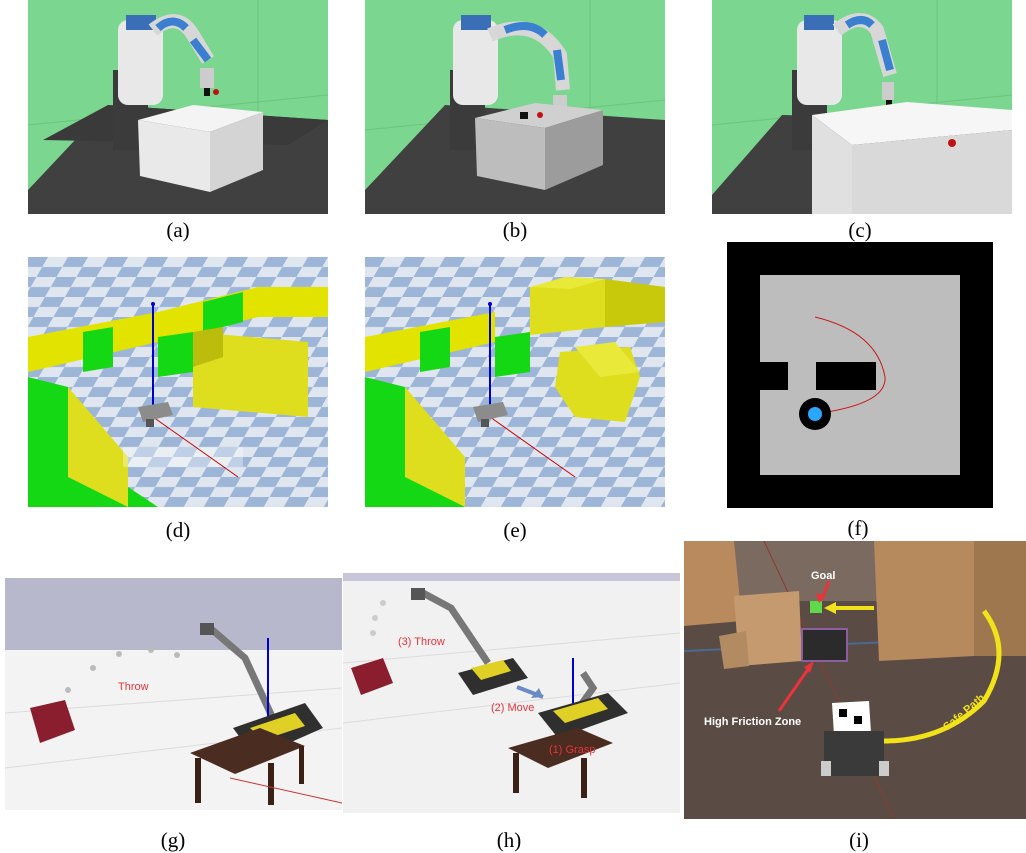 This screenshot has width=1026, height=853. I want to click on panel-i-real-robot: Goal High Friction Zone Safe Path, so click(855, 680).